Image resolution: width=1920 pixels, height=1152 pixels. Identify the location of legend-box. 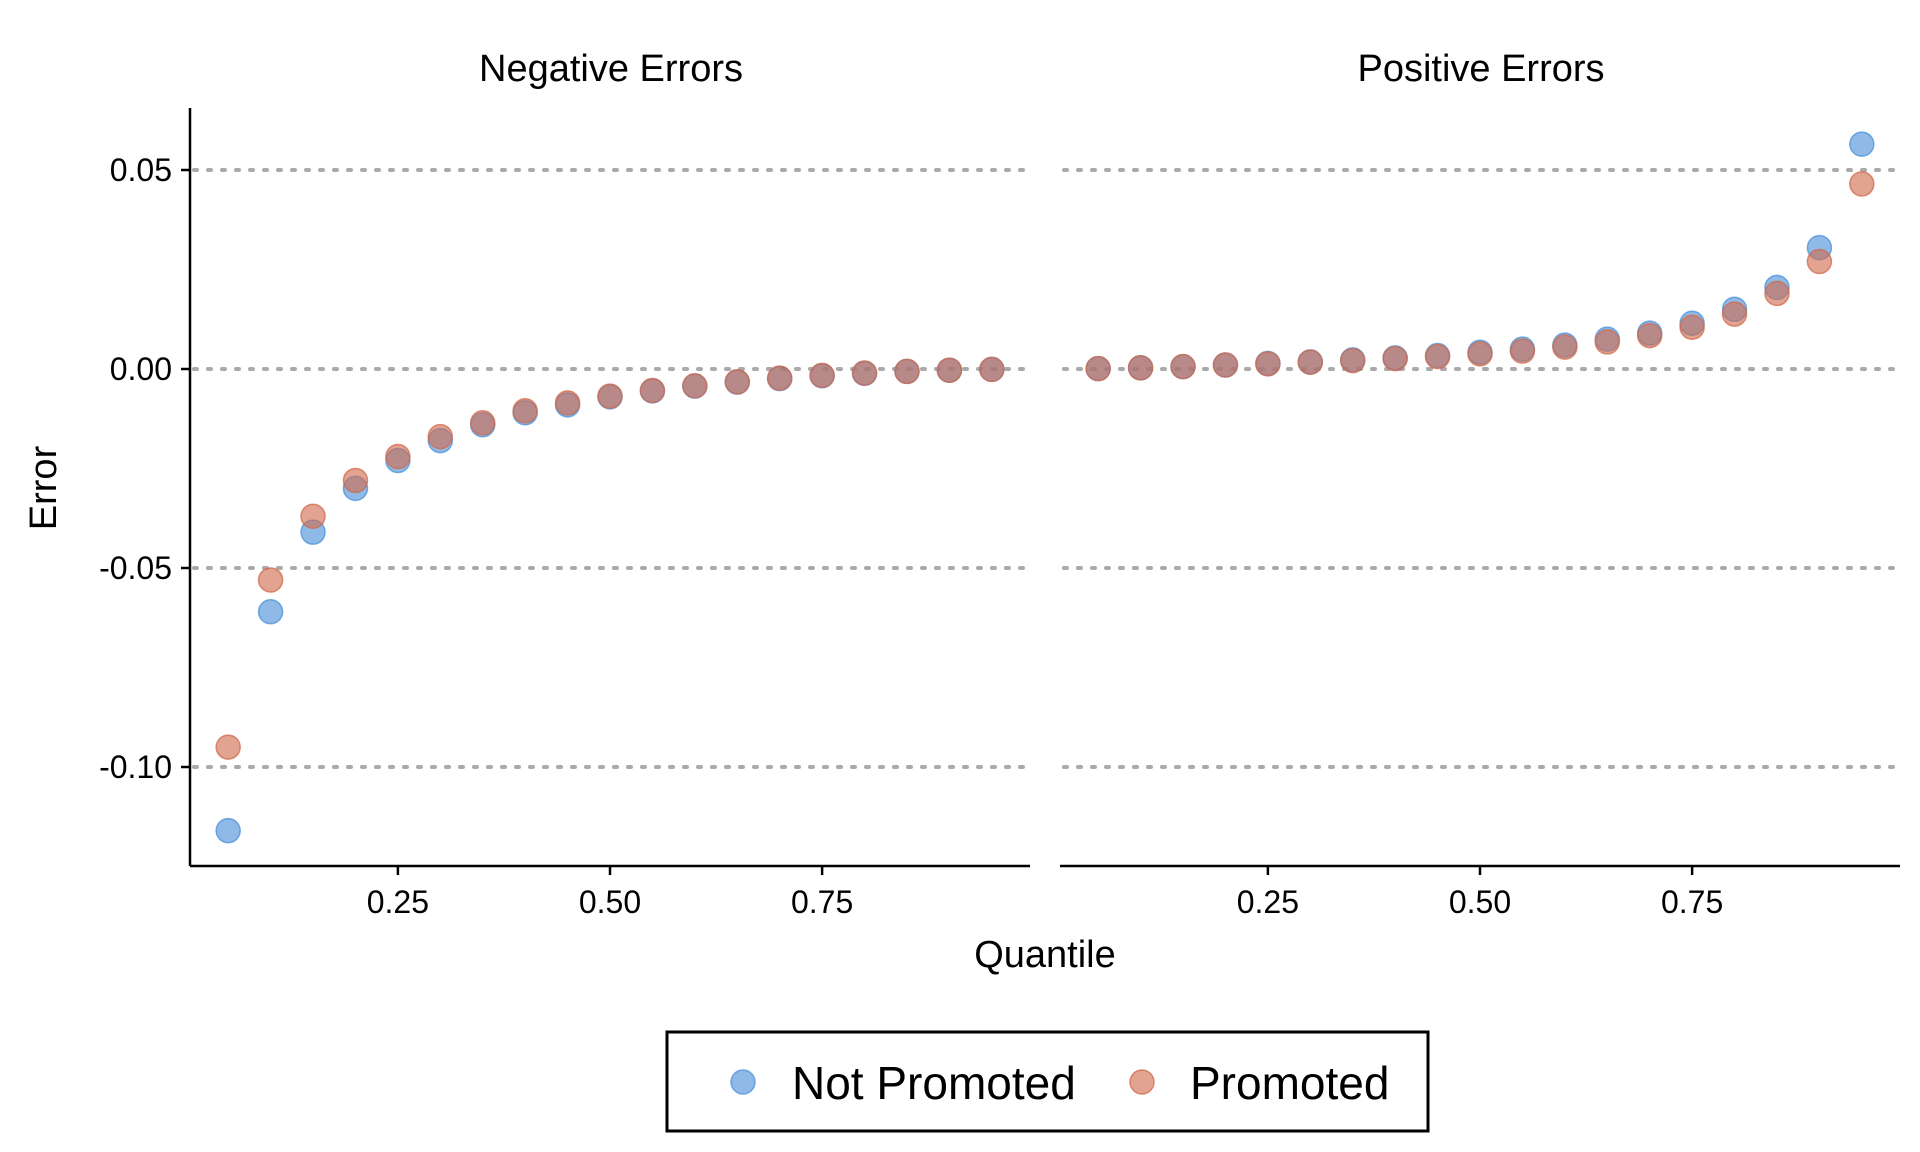
(1047, 1081).